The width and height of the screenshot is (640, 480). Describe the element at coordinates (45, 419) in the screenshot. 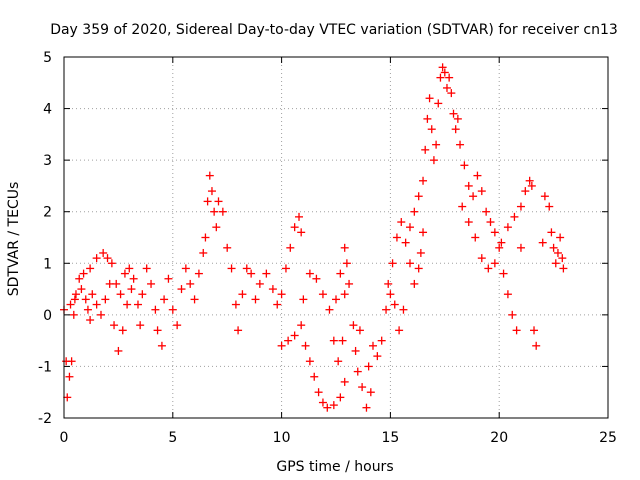

I see `y-tick-label: -2` at that location.